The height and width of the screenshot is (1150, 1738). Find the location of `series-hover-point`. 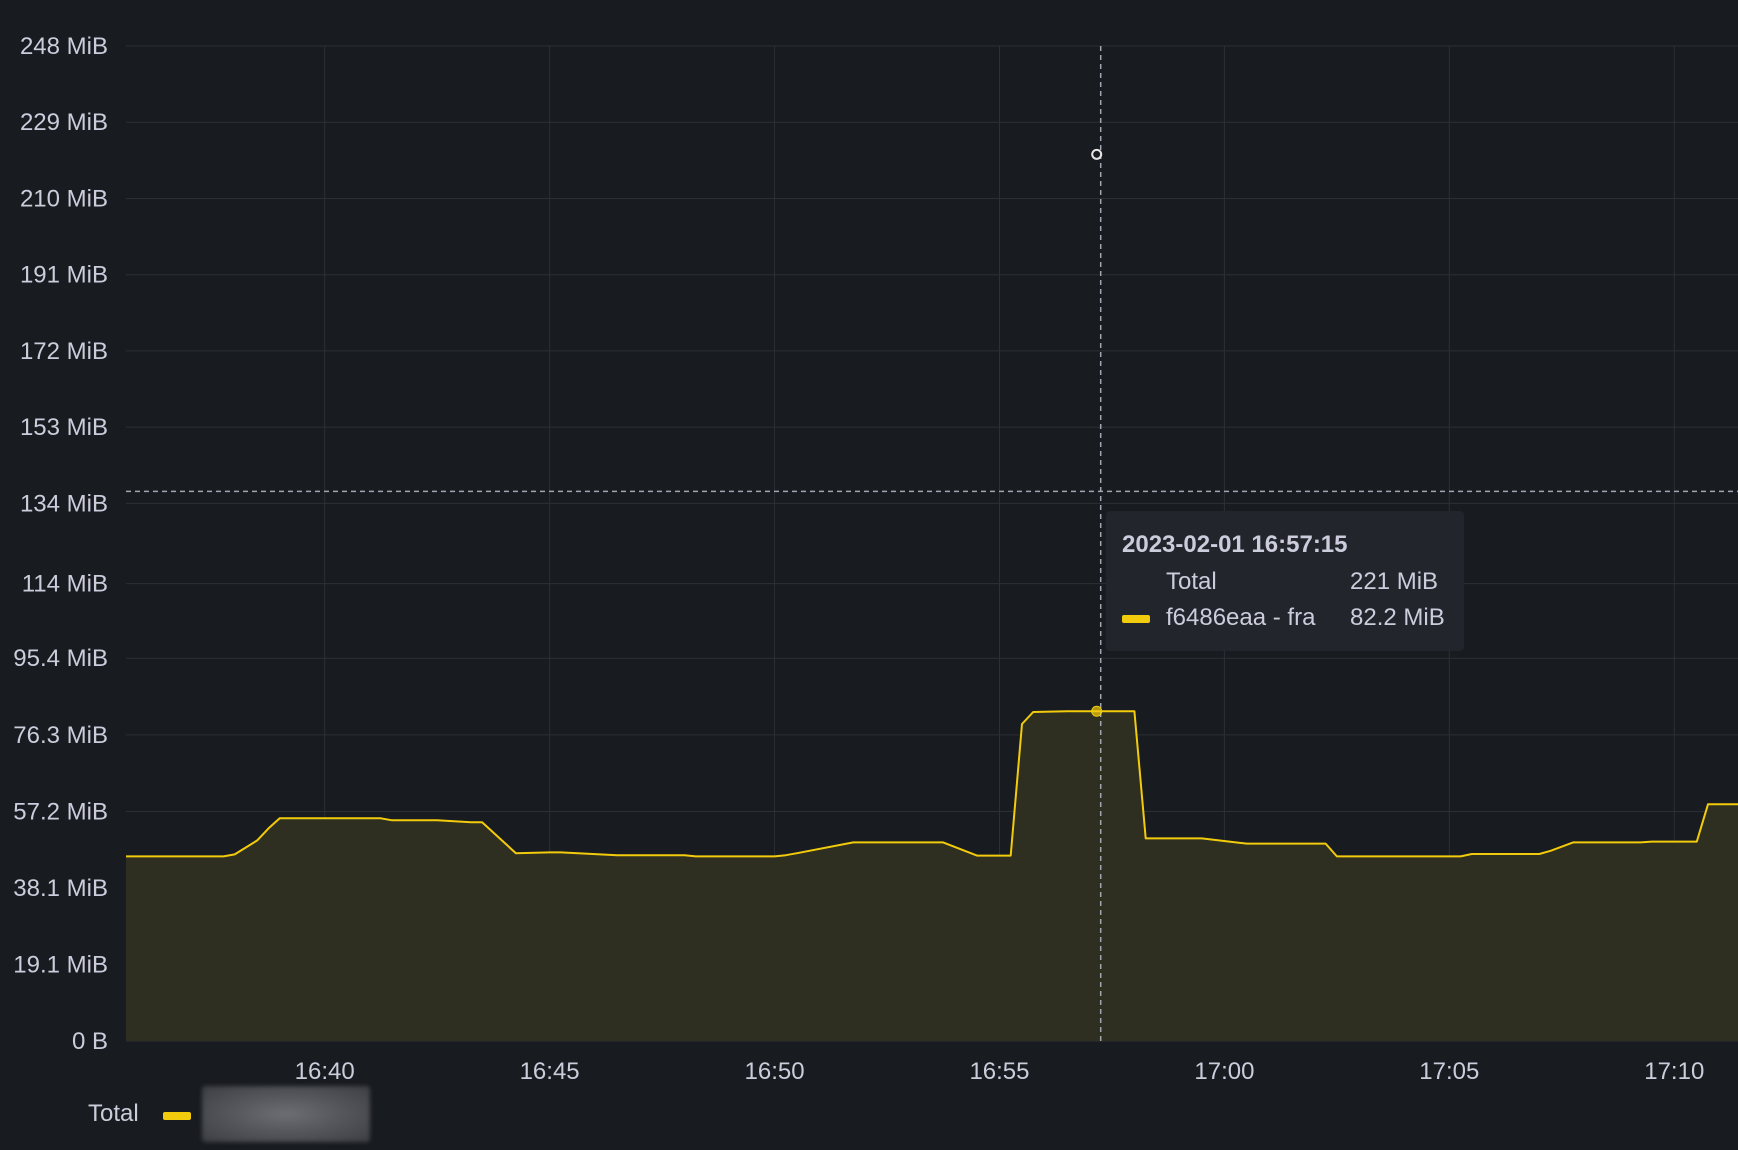

series-hover-point is located at coordinates (1097, 711).